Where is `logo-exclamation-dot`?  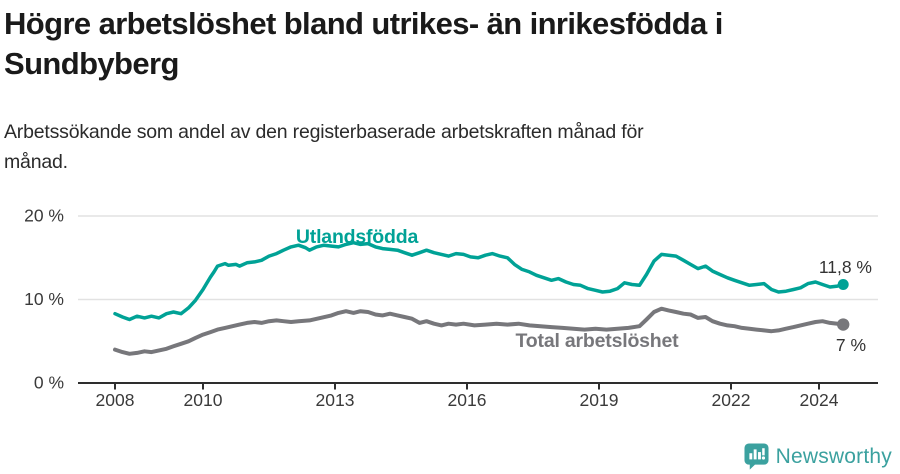
logo-exclamation-dot is located at coordinates (763, 458).